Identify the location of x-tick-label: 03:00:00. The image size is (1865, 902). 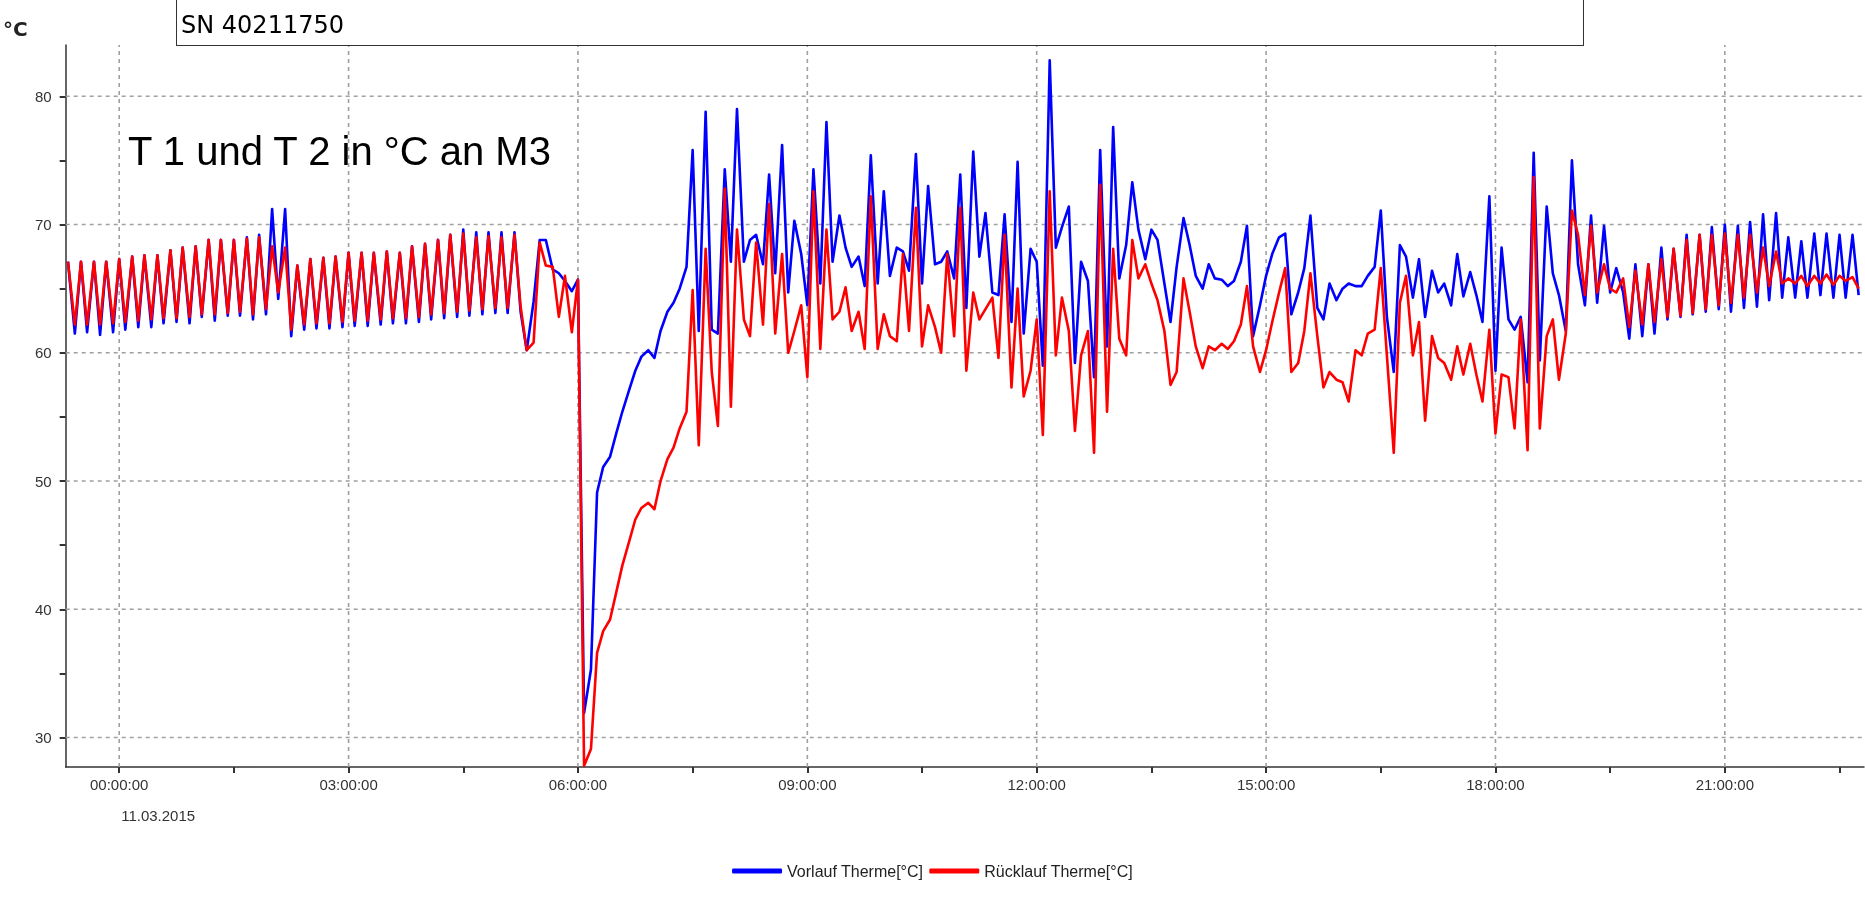
(348, 784).